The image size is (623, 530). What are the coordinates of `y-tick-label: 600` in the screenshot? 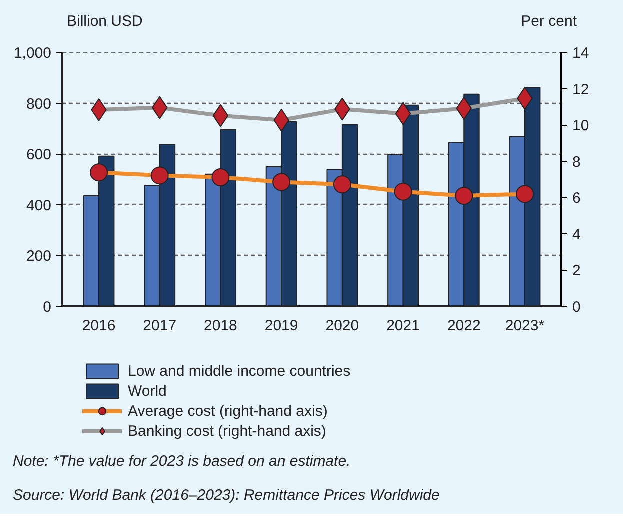 It's located at (39, 155).